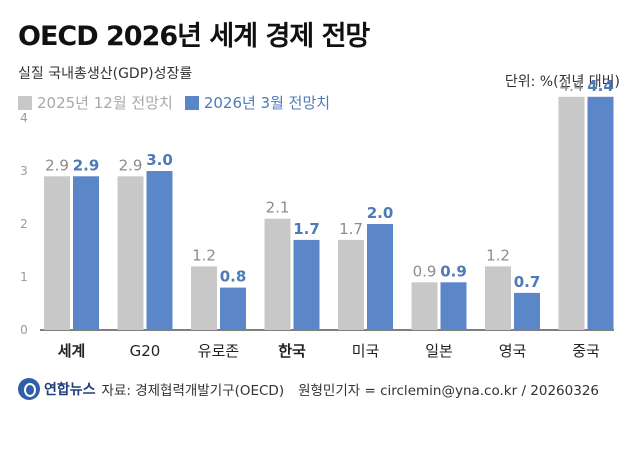  What do you see at coordinates (24, 118) in the screenshot?
I see `y-tick-label: 4` at bounding box center [24, 118].